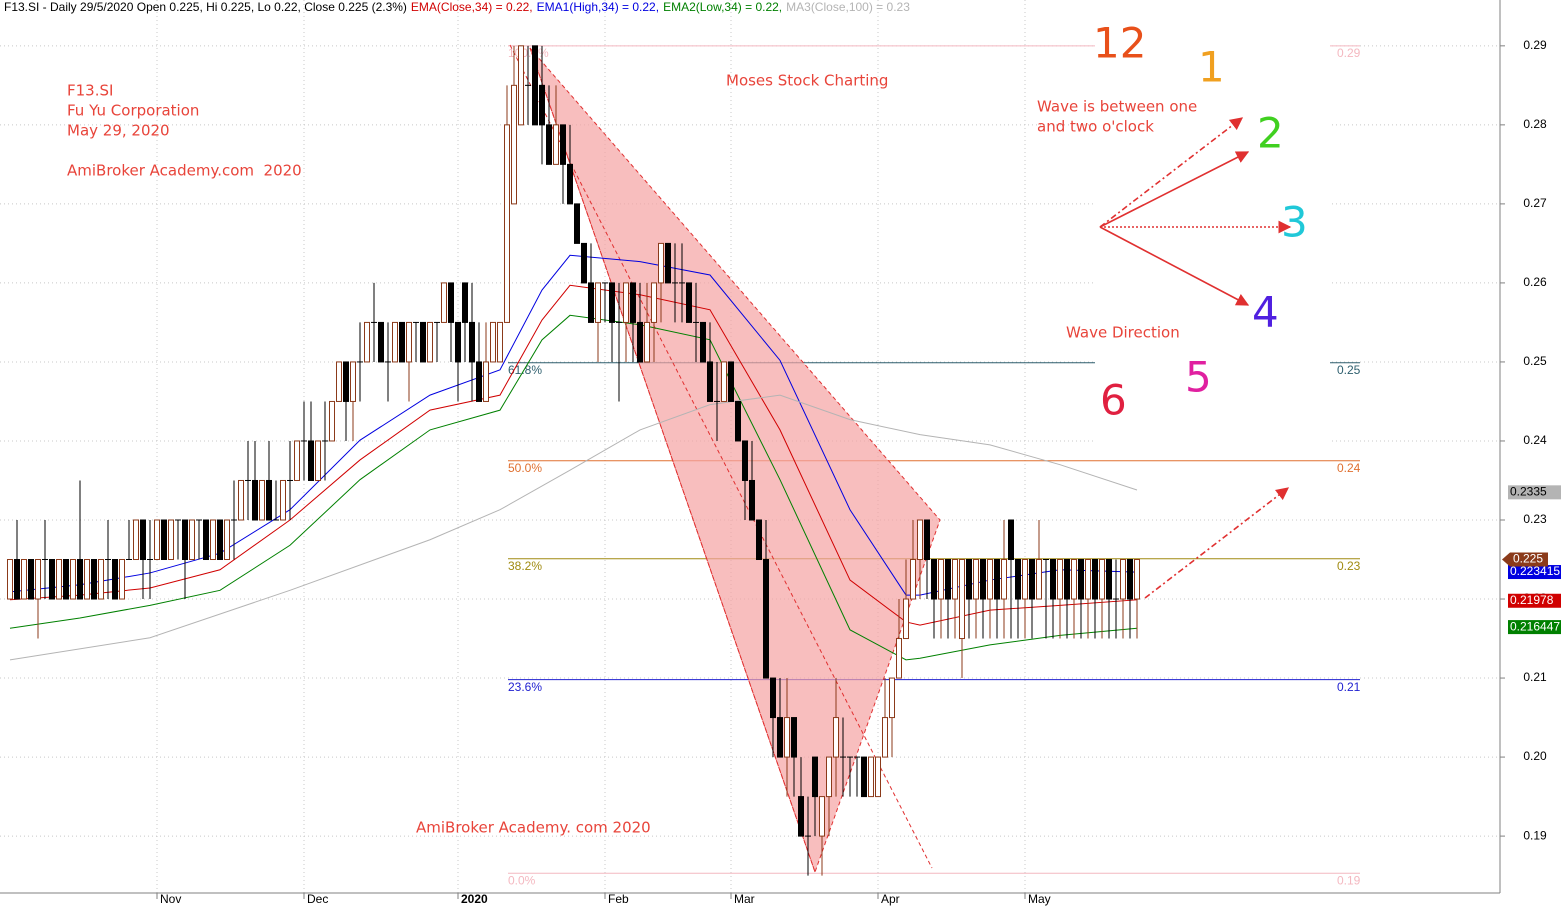 The width and height of the screenshot is (1561, 908). I want to click on clock-panel, so click(1212, 235).